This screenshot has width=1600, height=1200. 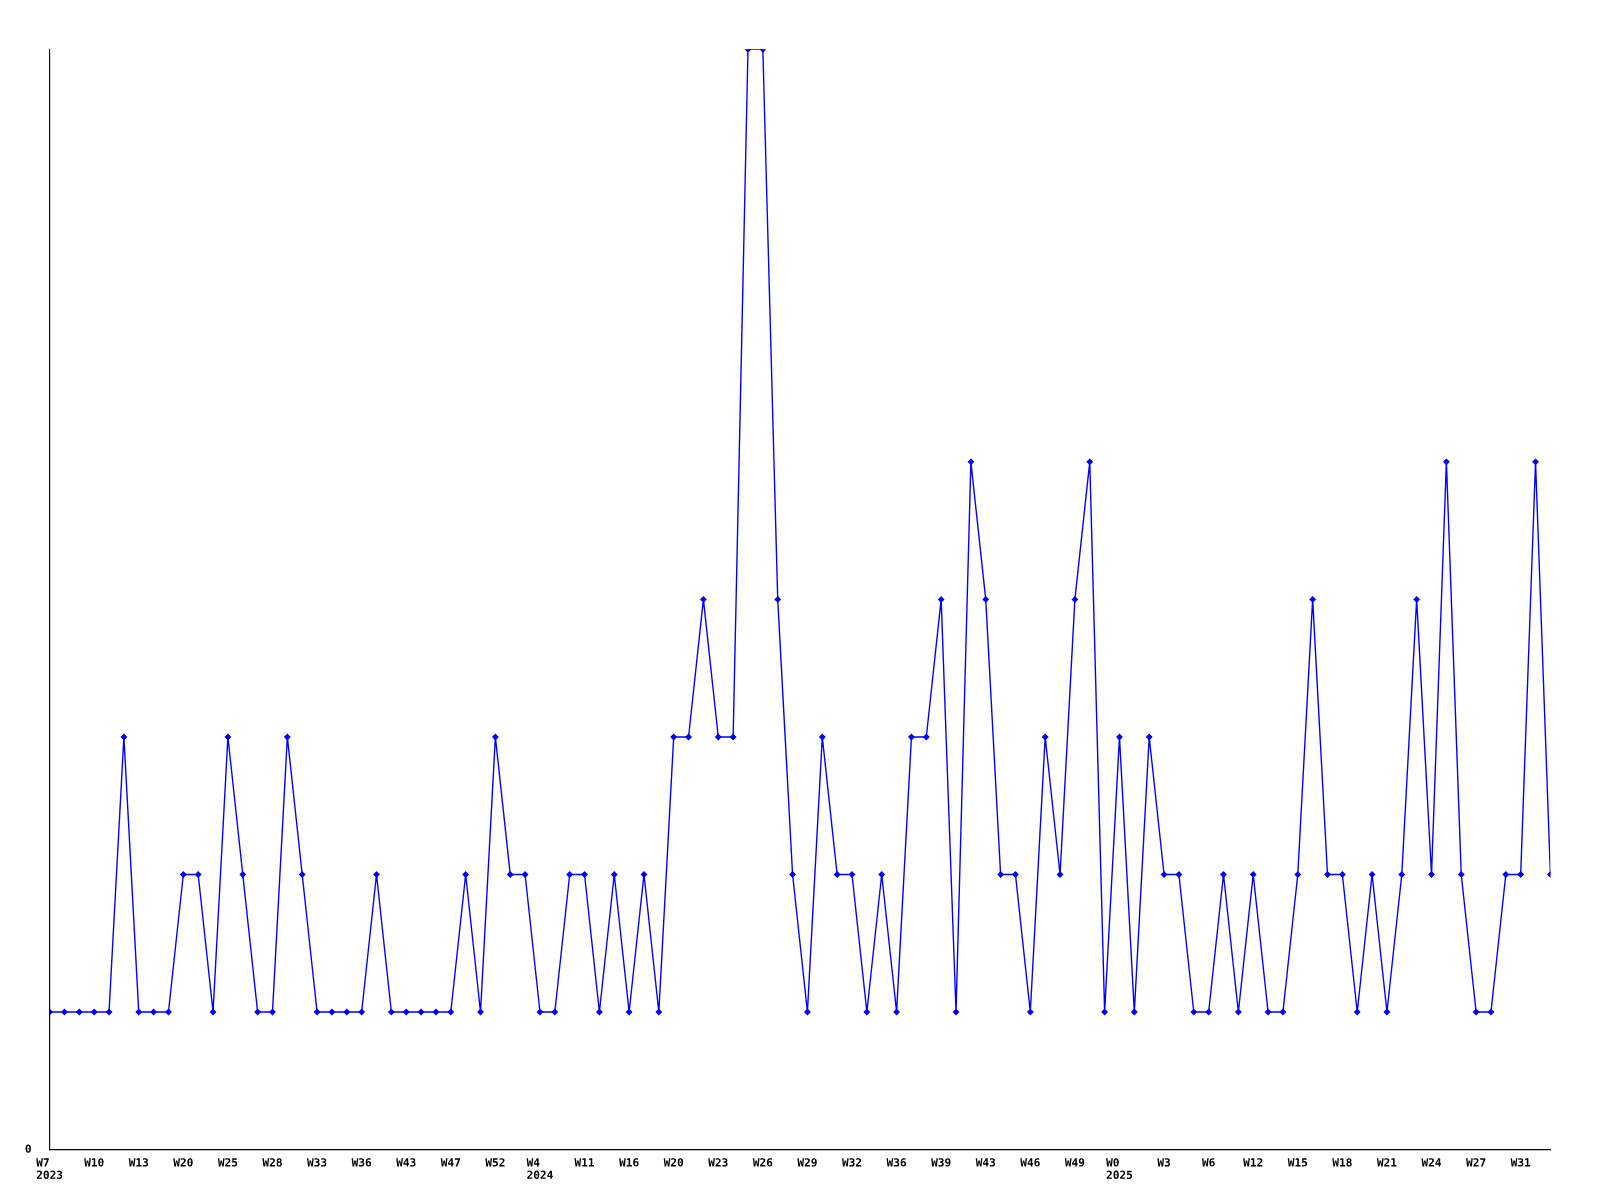 I want to click on x-tick-label: W28, so click(x=272, y=1162).